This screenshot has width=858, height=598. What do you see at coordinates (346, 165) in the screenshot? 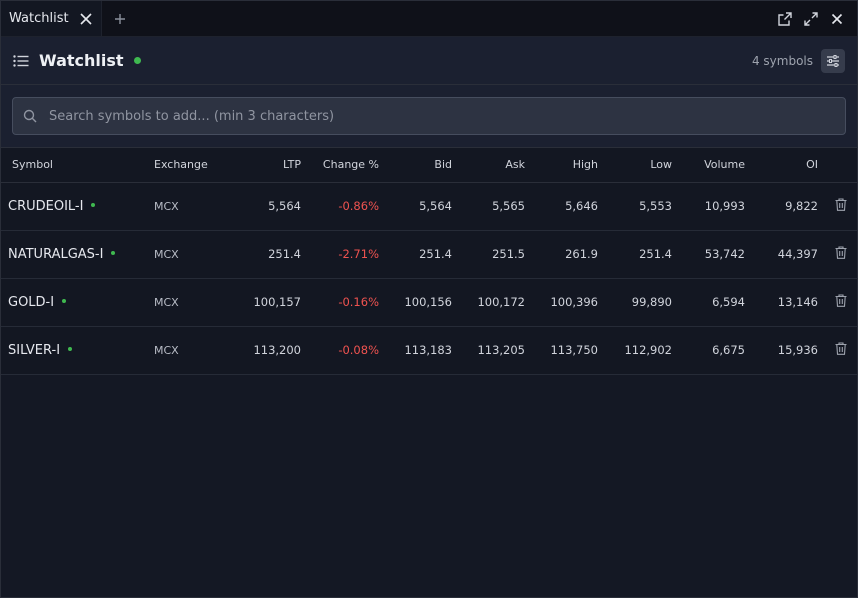
I see `col-change: Change %` at bounding box center [346, 165].